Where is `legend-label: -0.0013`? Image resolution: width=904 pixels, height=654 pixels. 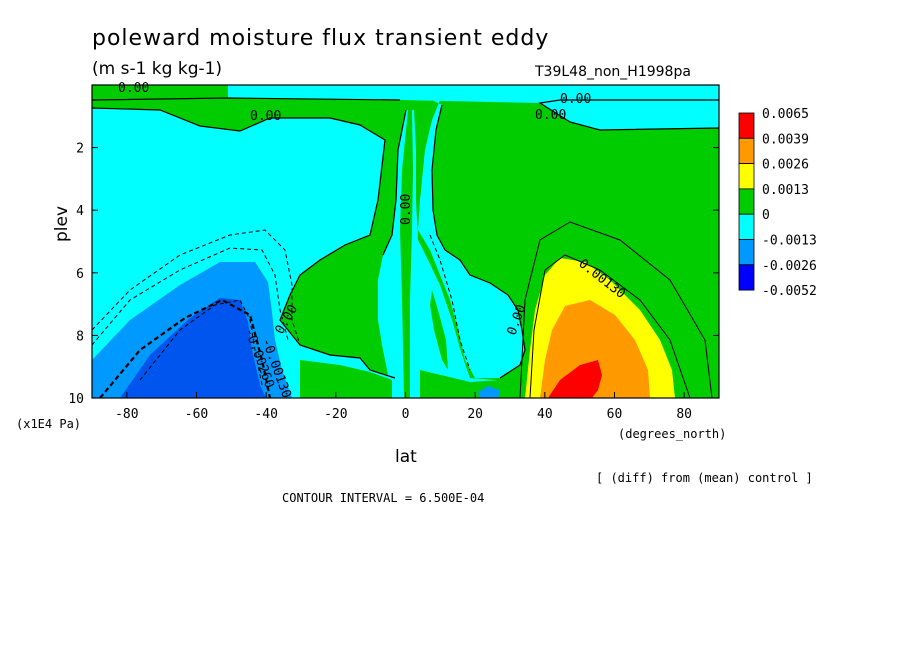
legend-label: -0.0013 is located at coordinates (789, 241).